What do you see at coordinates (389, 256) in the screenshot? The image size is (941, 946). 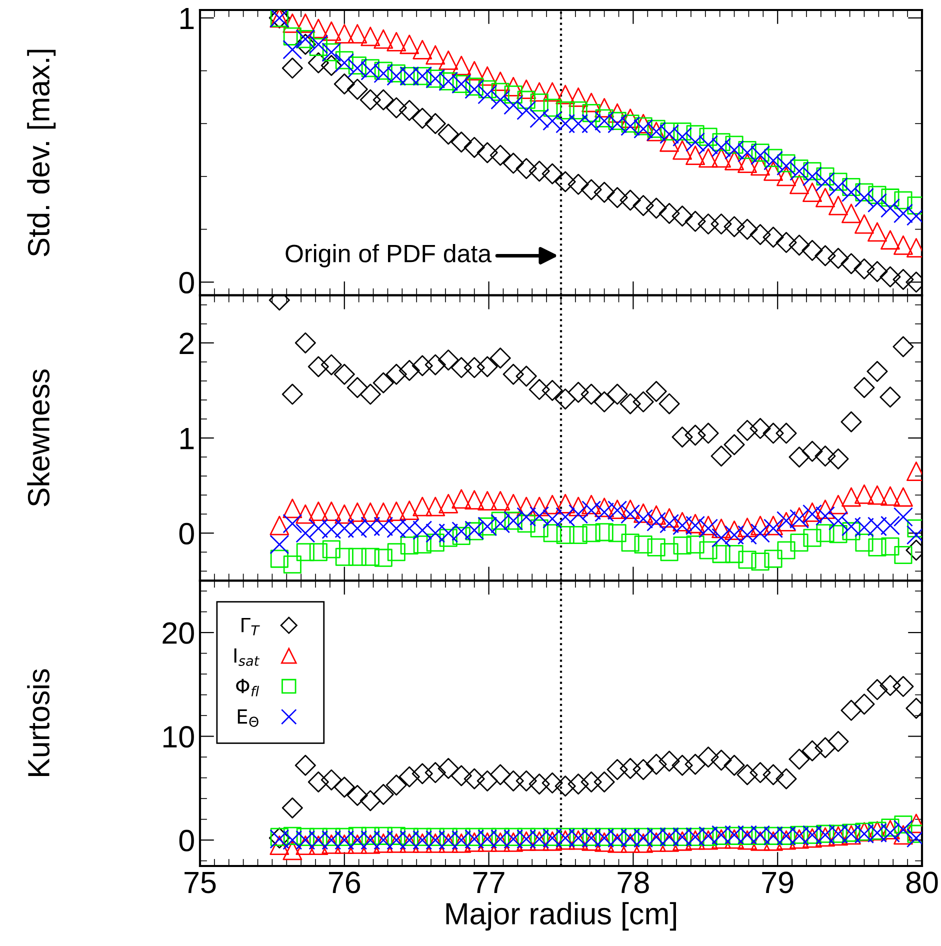 I see `annotation: Origin of PDF data` at bounding box center [389, 256].